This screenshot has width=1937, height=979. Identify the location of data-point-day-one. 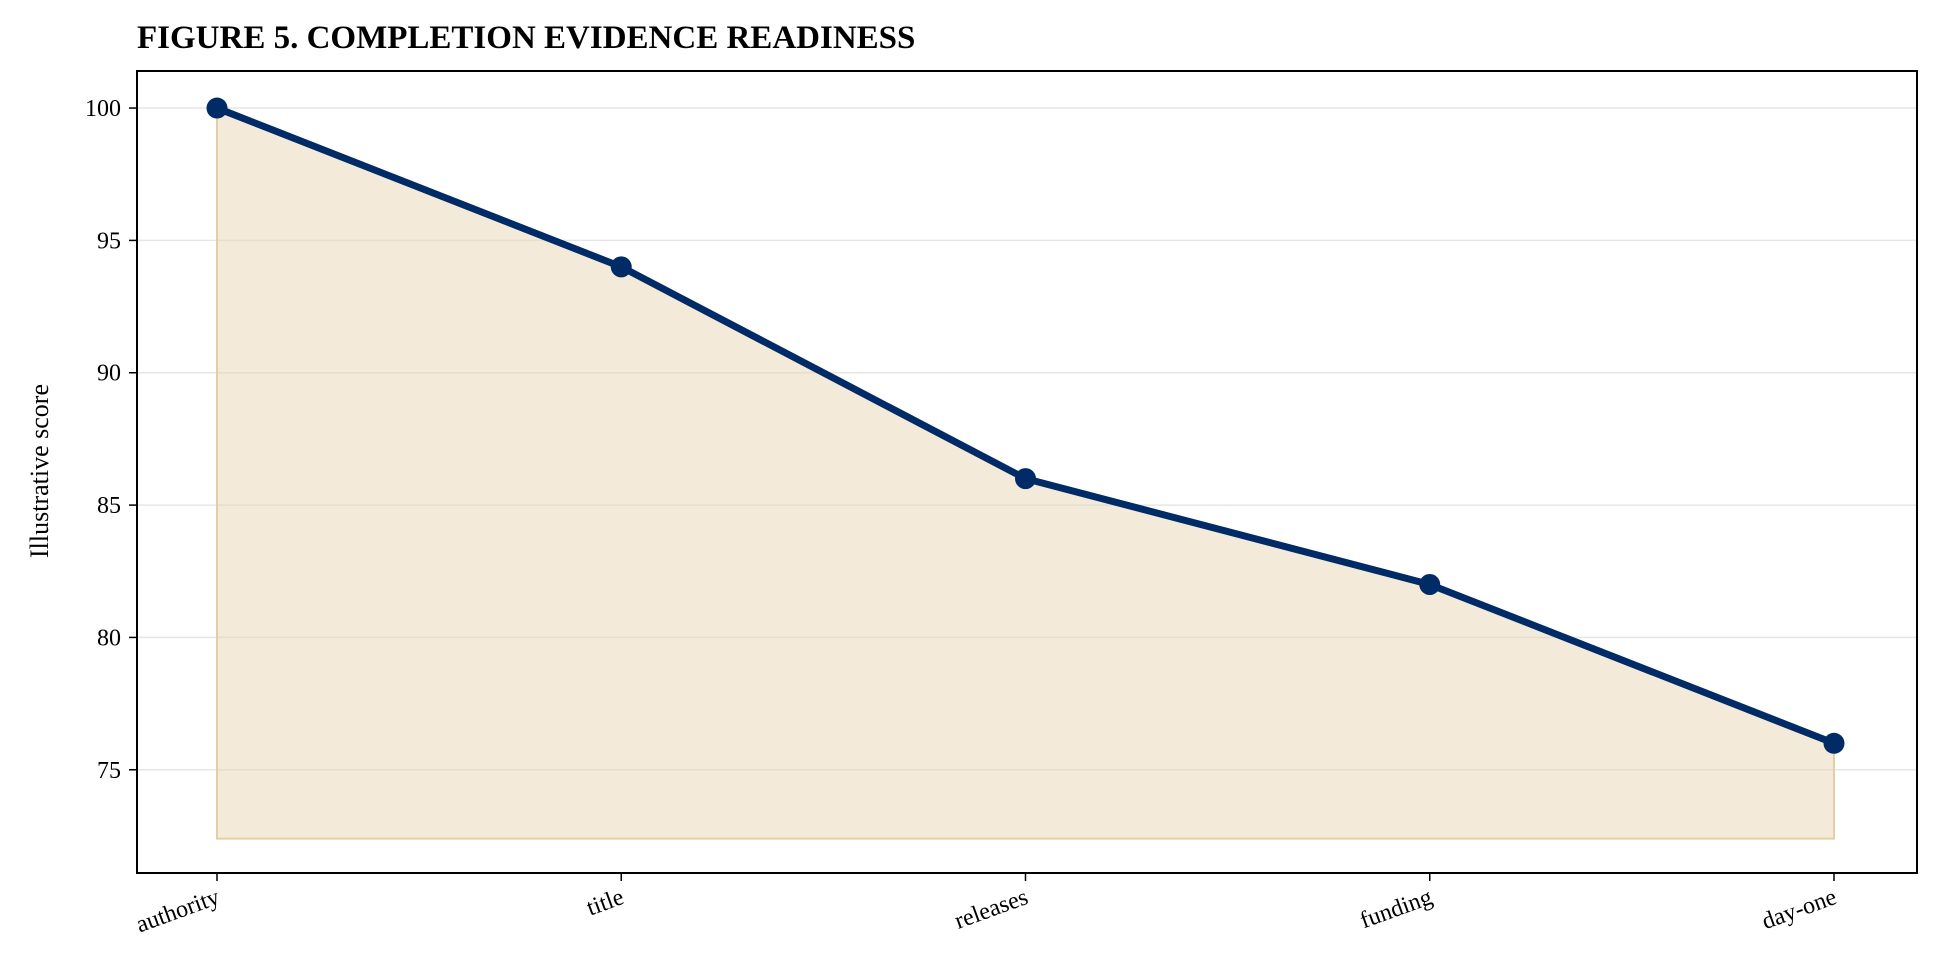
(1834, 743).